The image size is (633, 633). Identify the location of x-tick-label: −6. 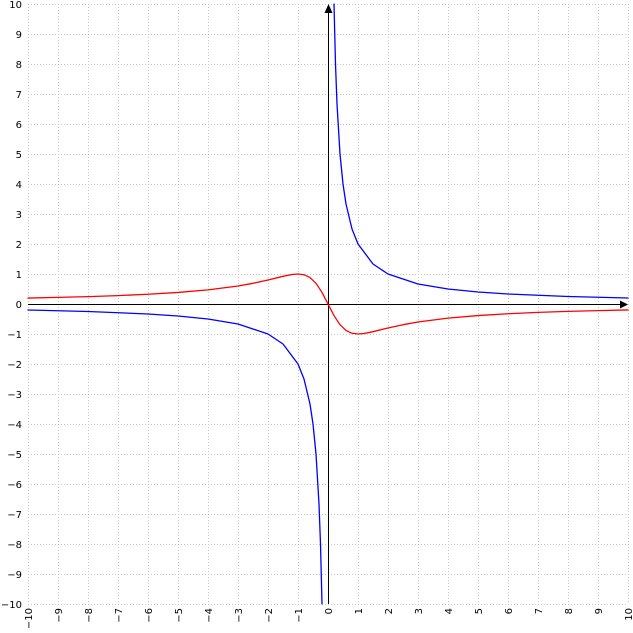
(149, 615).